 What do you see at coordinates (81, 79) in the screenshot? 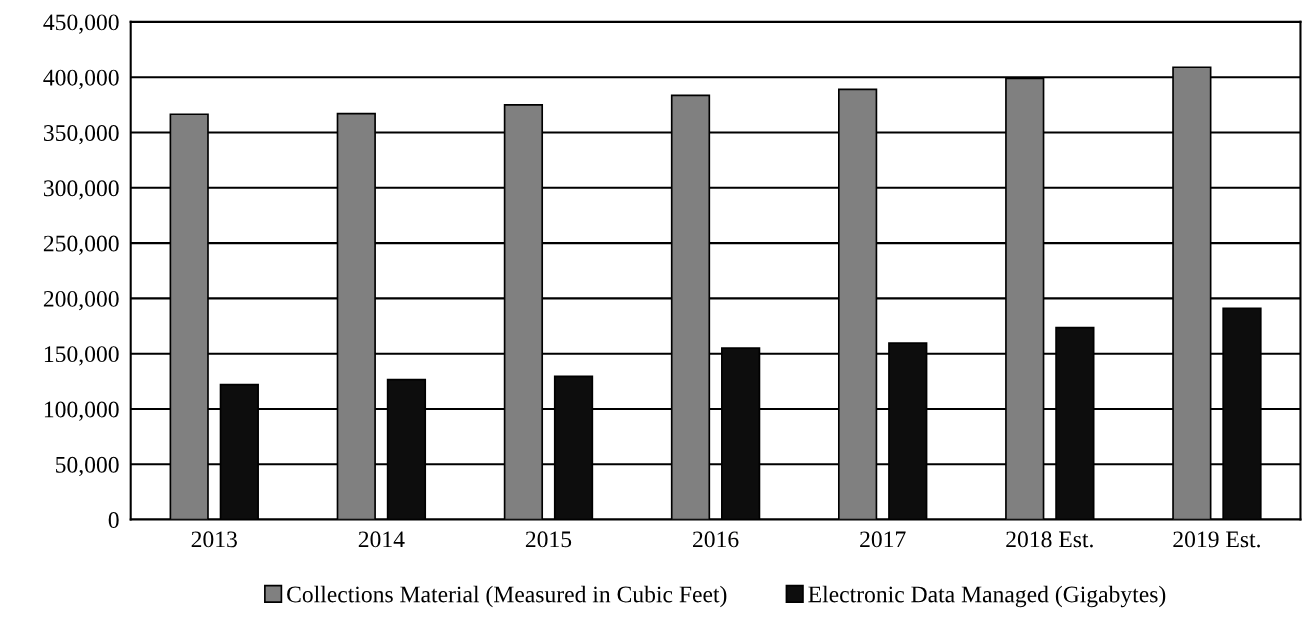
I see `y-tick-label: 400,000` at bounding box center [81, 79].